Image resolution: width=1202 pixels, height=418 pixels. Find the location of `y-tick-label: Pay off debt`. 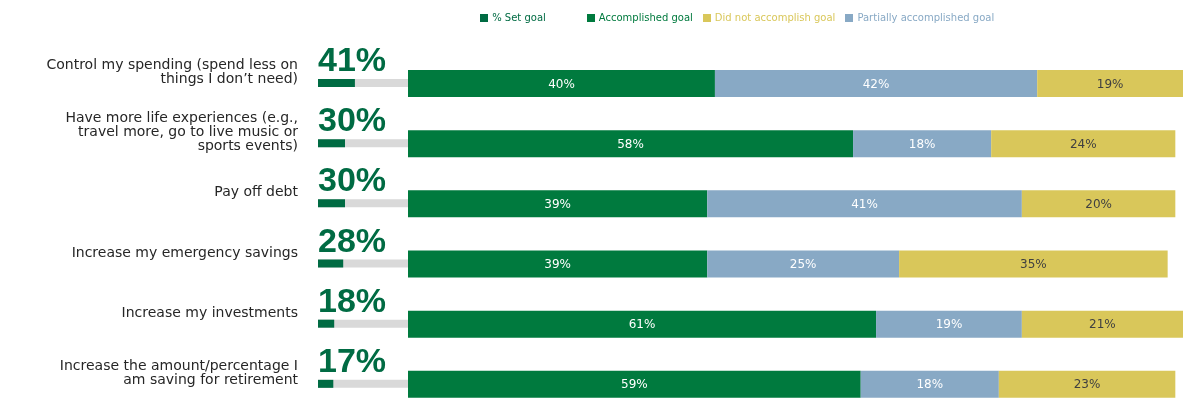

y-tick-label: Pay off debt is located at coordinates (256, 191).